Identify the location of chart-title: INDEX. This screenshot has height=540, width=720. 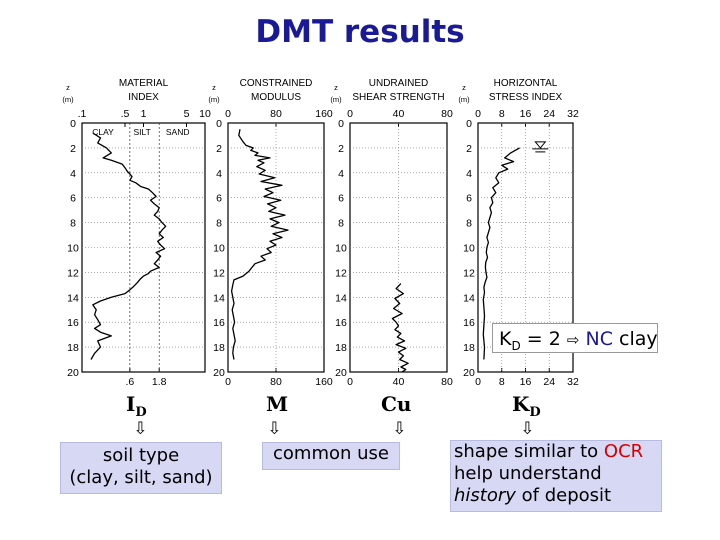
(143, 97).